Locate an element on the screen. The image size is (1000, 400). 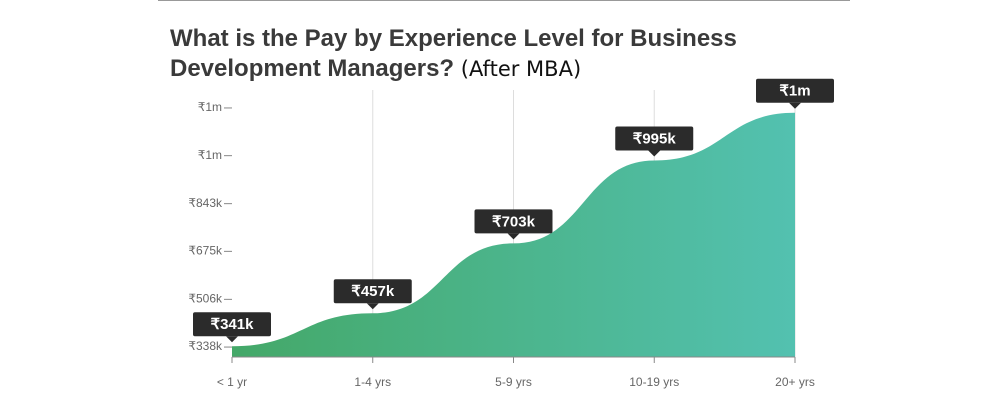
x-tick-label: < 1 yr is located at coordinates (232, 382).